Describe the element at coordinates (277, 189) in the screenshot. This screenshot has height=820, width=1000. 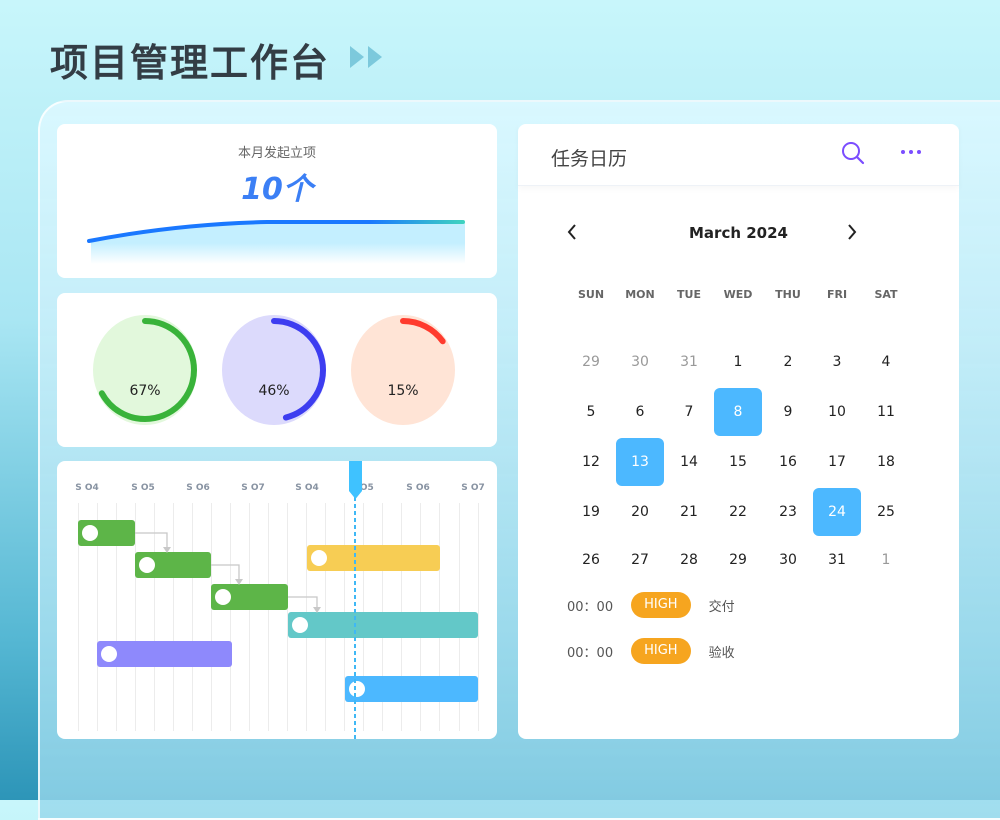
I see `stat-value: 10个` at that location.